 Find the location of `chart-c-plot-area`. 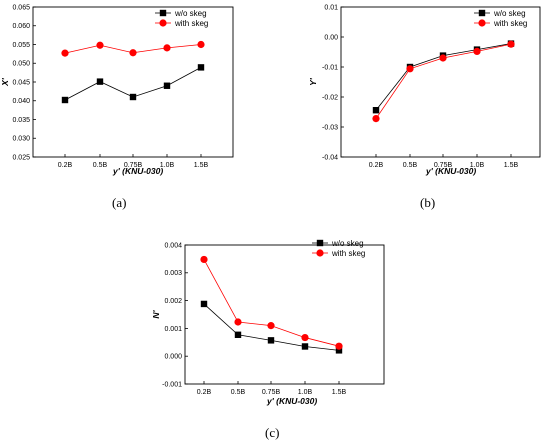

chart-c-plot-area is located at coordinates (284, 314).